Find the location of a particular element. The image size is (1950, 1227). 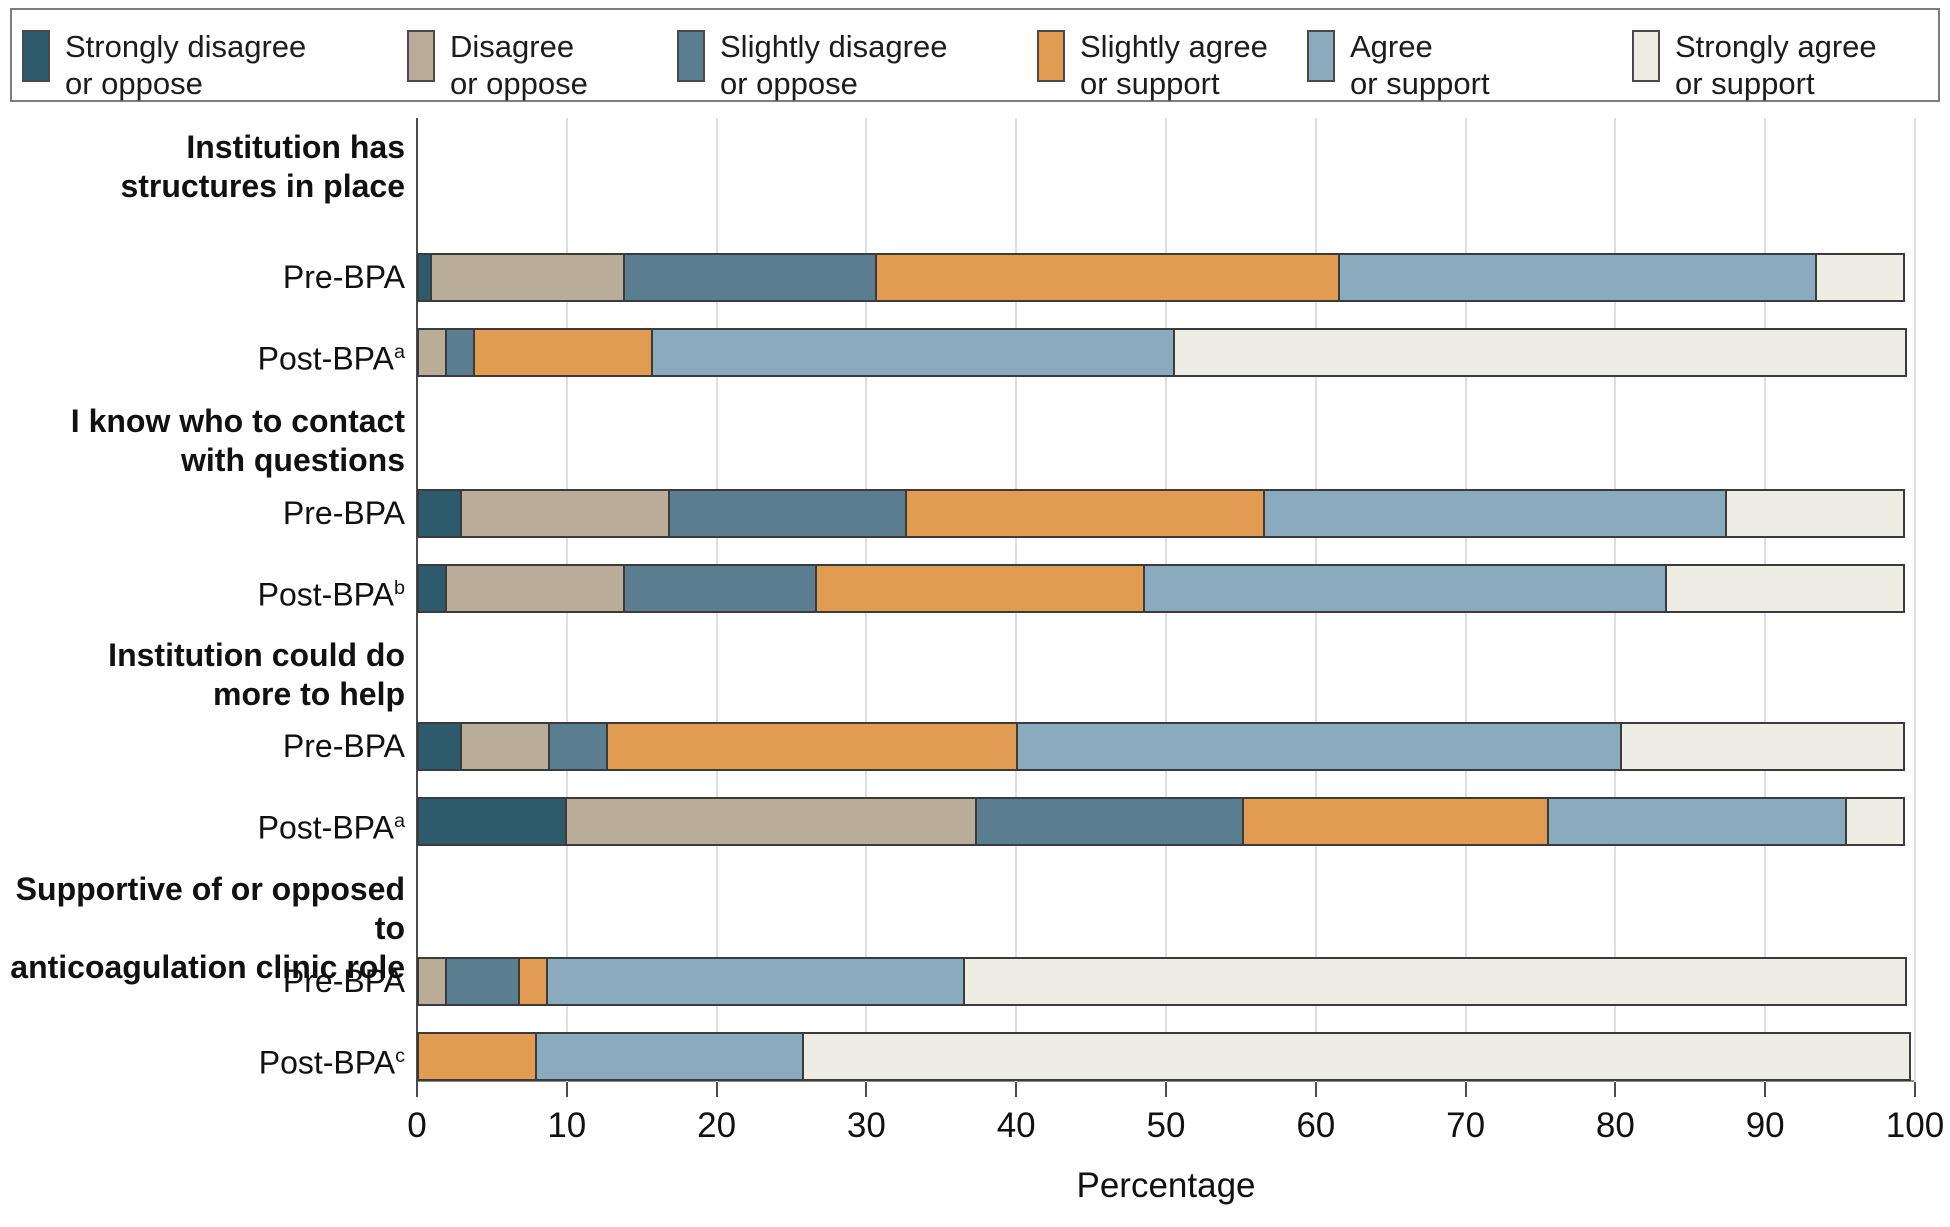

group-header: Institution could do more to help is located at coordinates (202, 675).